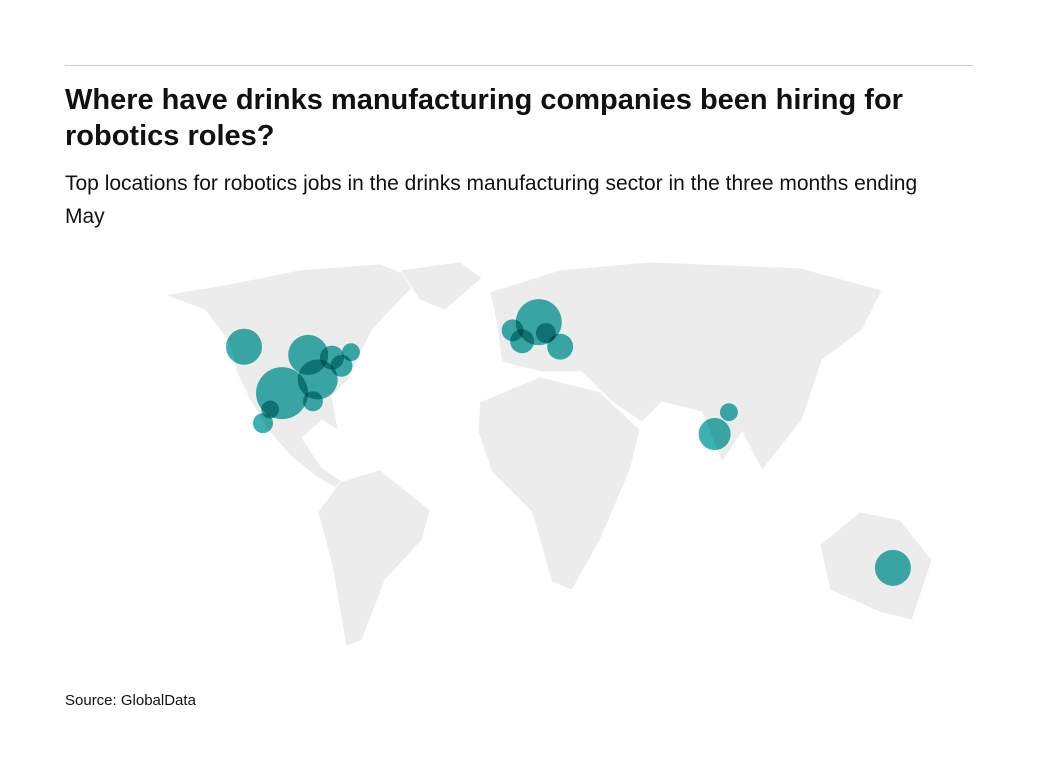 The height and width of the screenshot is (778, 1038). What do you see at coordinates (441, 286) in the screenshot?
I see `greenland` at bounding box center [441, 286].